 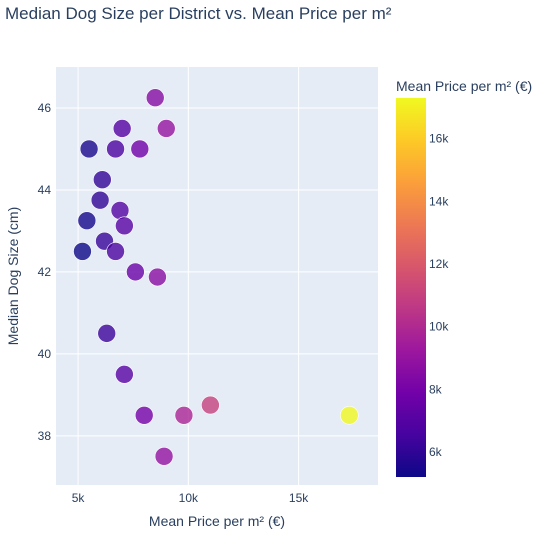 What do you see at coordinates (299, 498) in the screenshot?
I see `x-tick-label: 15k` at bounding box center [299, 498].